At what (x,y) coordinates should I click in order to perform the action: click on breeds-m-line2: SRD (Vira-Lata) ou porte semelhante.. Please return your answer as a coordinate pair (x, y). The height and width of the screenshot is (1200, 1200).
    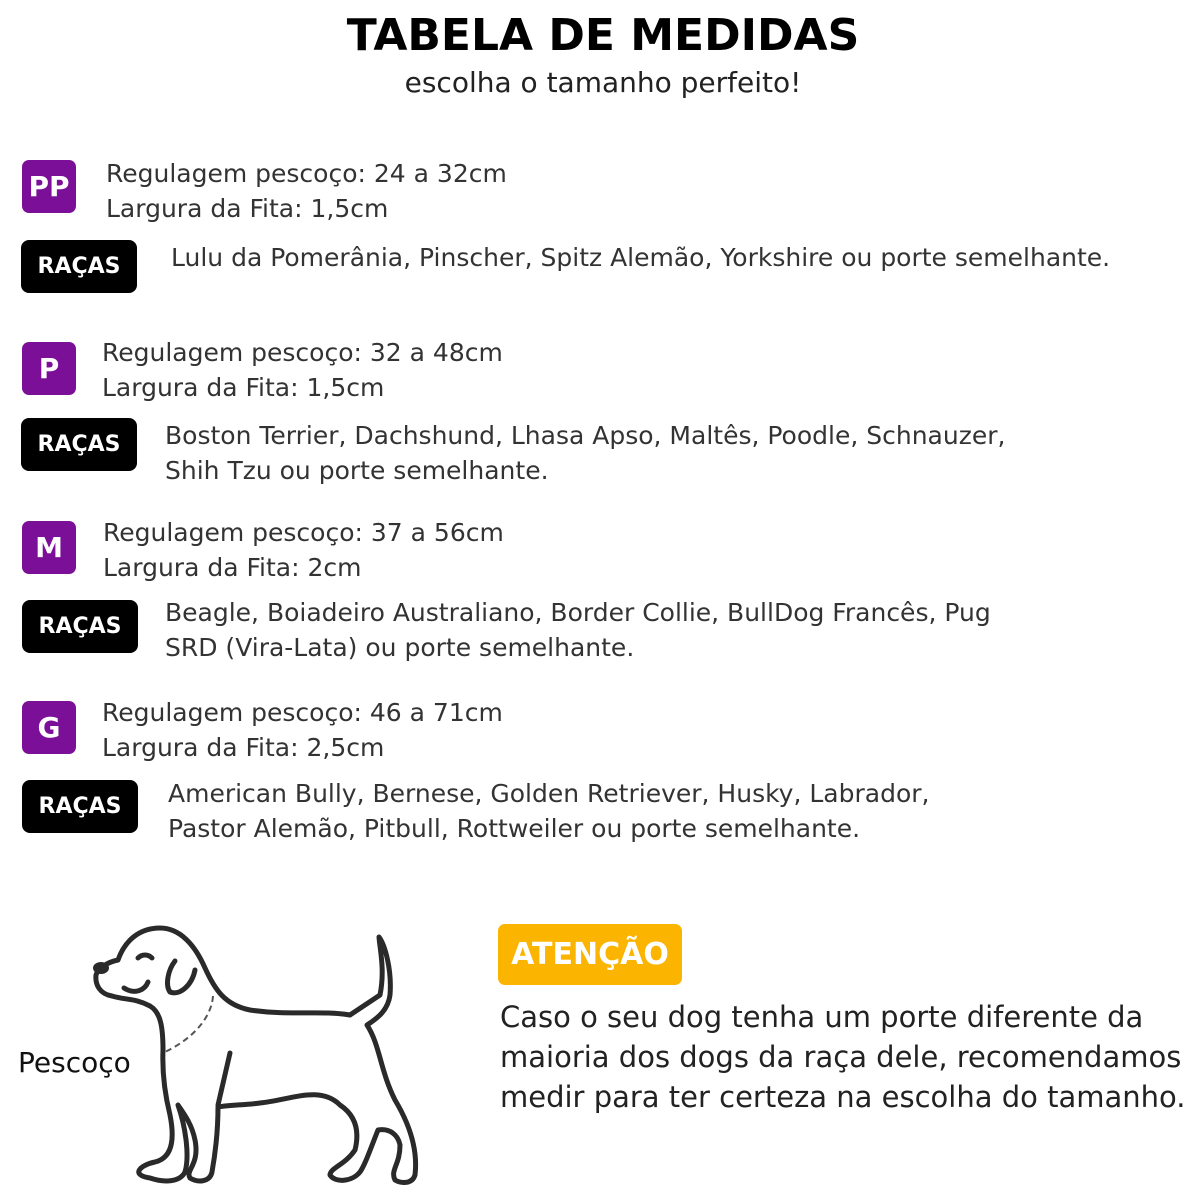
    Looking at the image, I should click on (400, 647).